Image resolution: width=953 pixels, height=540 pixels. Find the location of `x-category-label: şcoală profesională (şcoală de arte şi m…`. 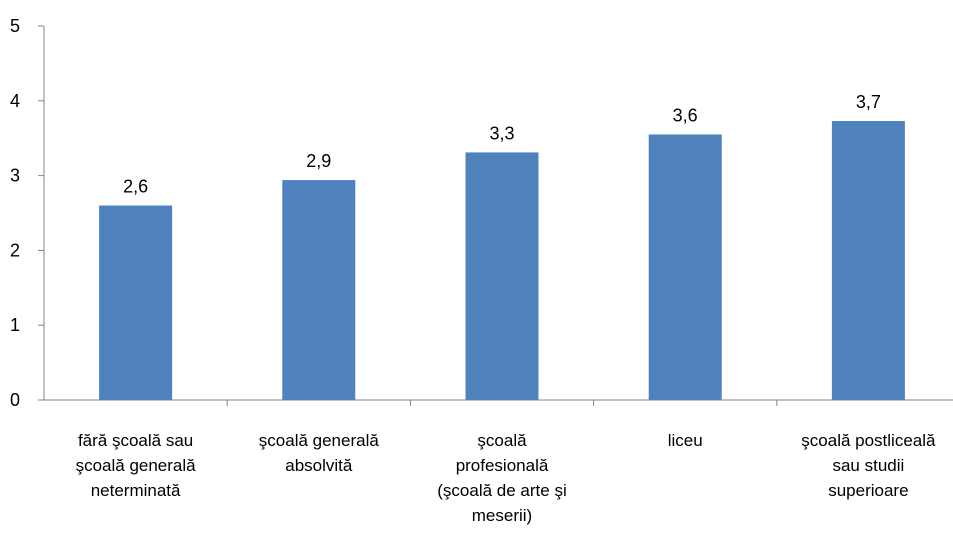

x-category-label: şcoală profesională (şcoală de arte şi m… is located at coordinates (502, 478).